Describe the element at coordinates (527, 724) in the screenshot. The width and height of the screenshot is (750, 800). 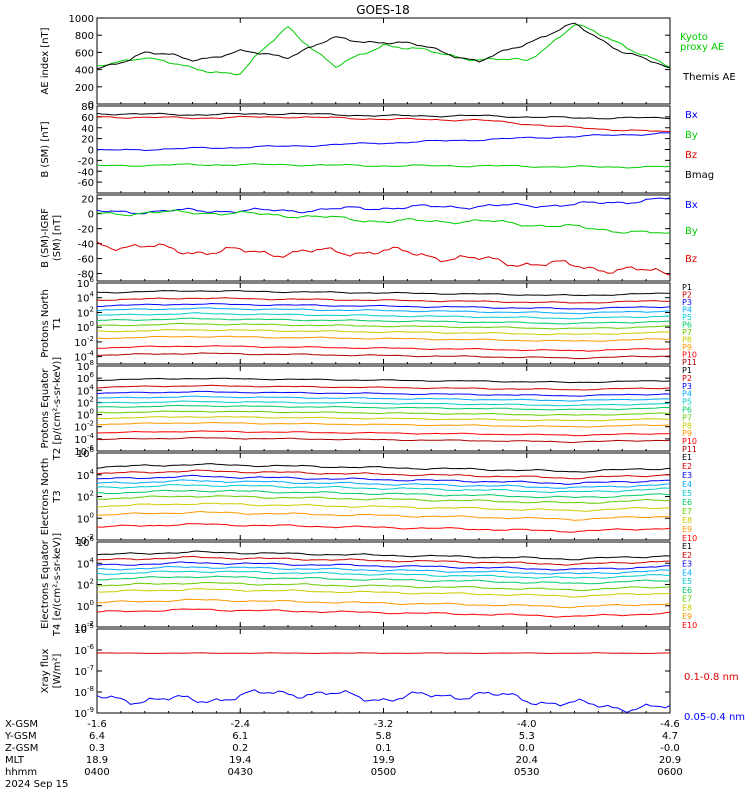
I see `ephemeris-value: -4.0` at that location.